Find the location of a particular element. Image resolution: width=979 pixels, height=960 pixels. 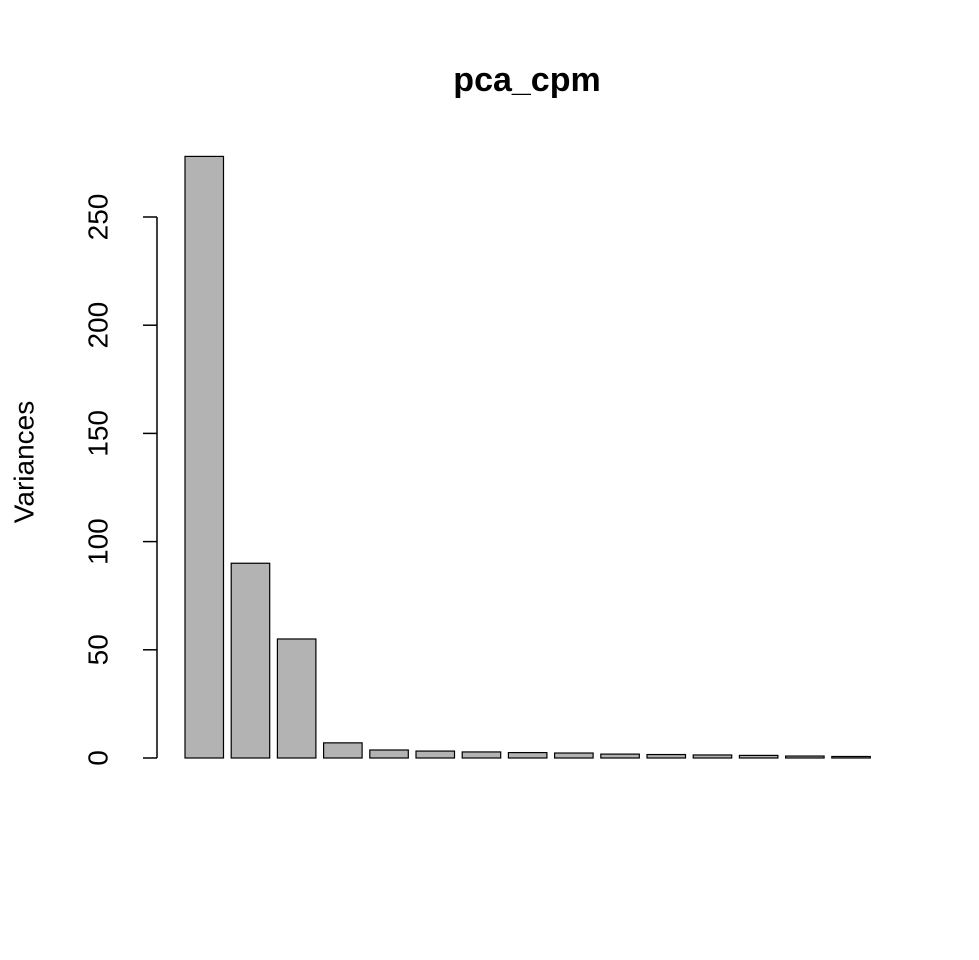

y-tick-label: 100 is located at coordinates (97, 541).